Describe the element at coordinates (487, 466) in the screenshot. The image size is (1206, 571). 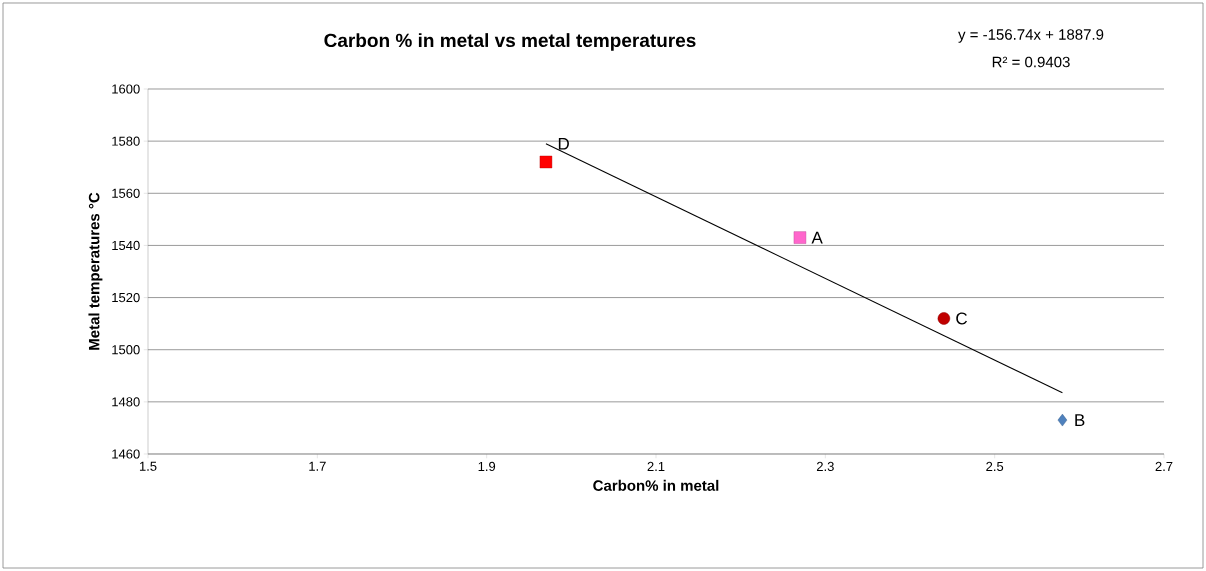
I see `x-tick-label: 1.9` at that location.